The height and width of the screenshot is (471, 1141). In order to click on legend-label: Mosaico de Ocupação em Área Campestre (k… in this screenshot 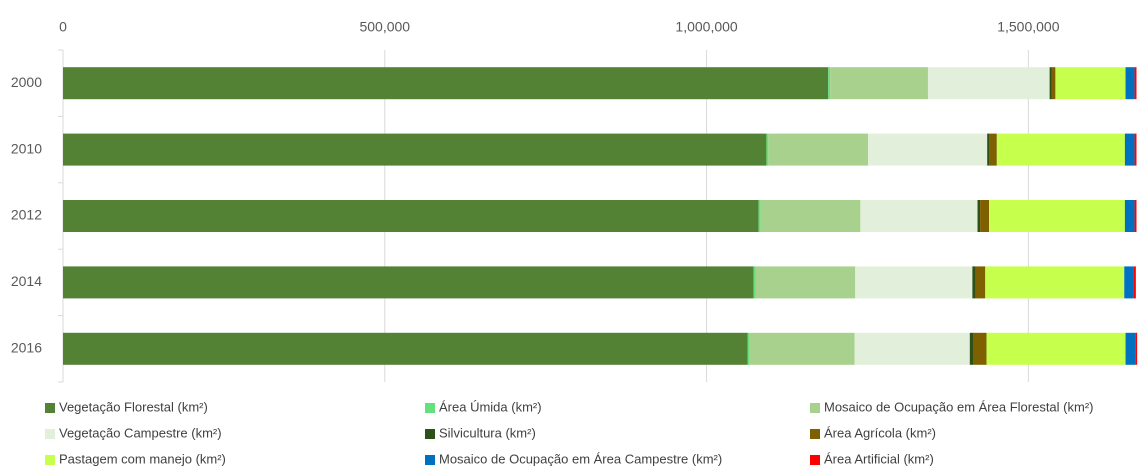, I will do `click(580, 458)`.